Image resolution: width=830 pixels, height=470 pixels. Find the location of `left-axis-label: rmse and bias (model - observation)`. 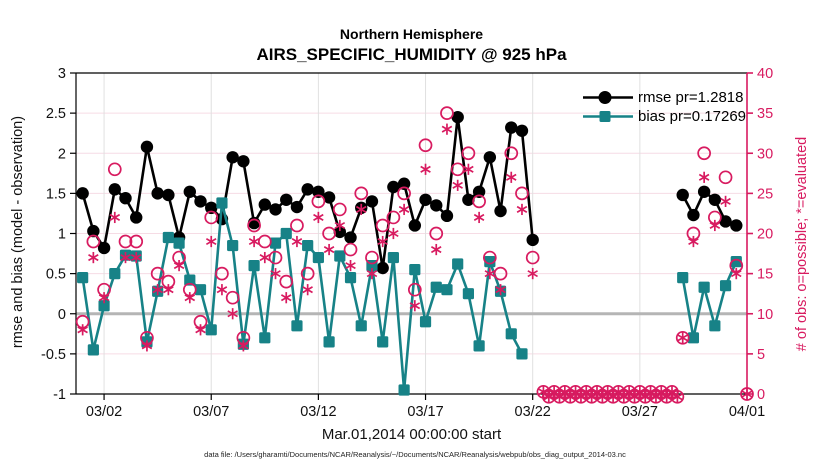

left-axis-label: rmse and bias (model - observation) is located at coordinates (18, 232).